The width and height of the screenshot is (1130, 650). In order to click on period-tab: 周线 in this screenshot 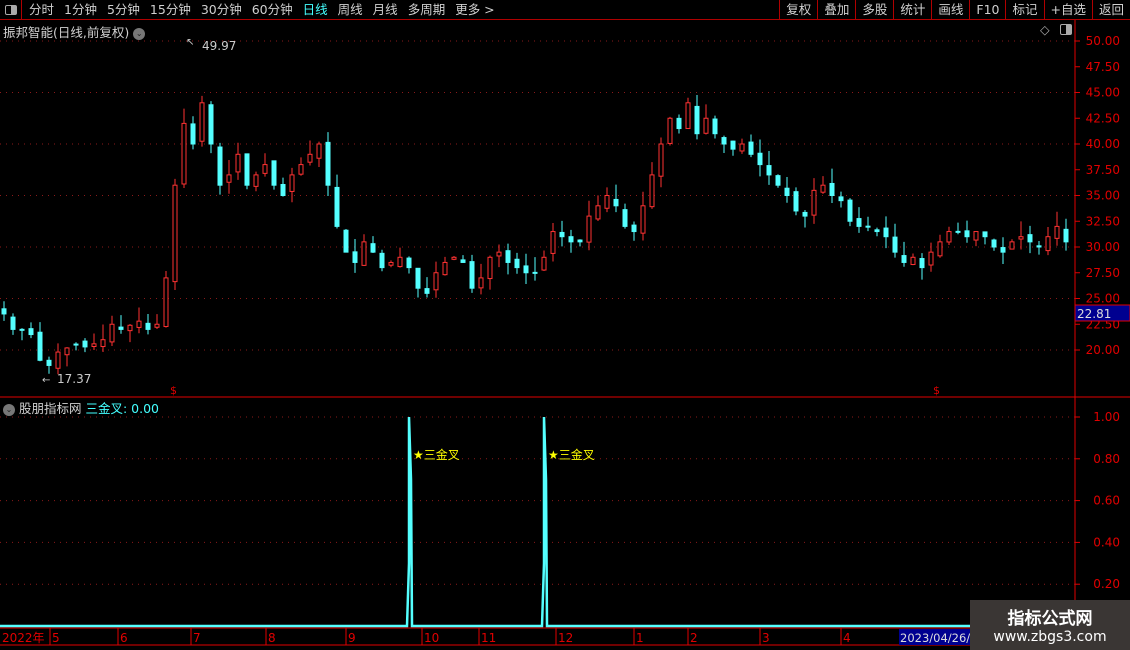, I will do `click(350, 9)`.